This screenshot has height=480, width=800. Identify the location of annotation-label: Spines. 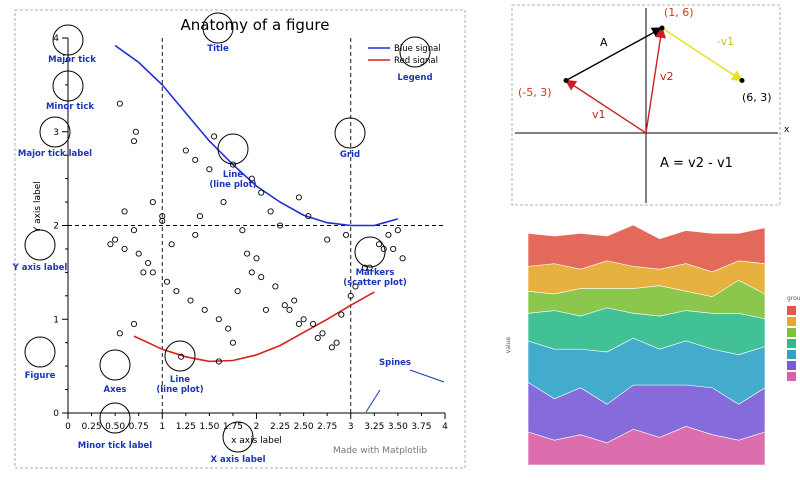
(395, 363).